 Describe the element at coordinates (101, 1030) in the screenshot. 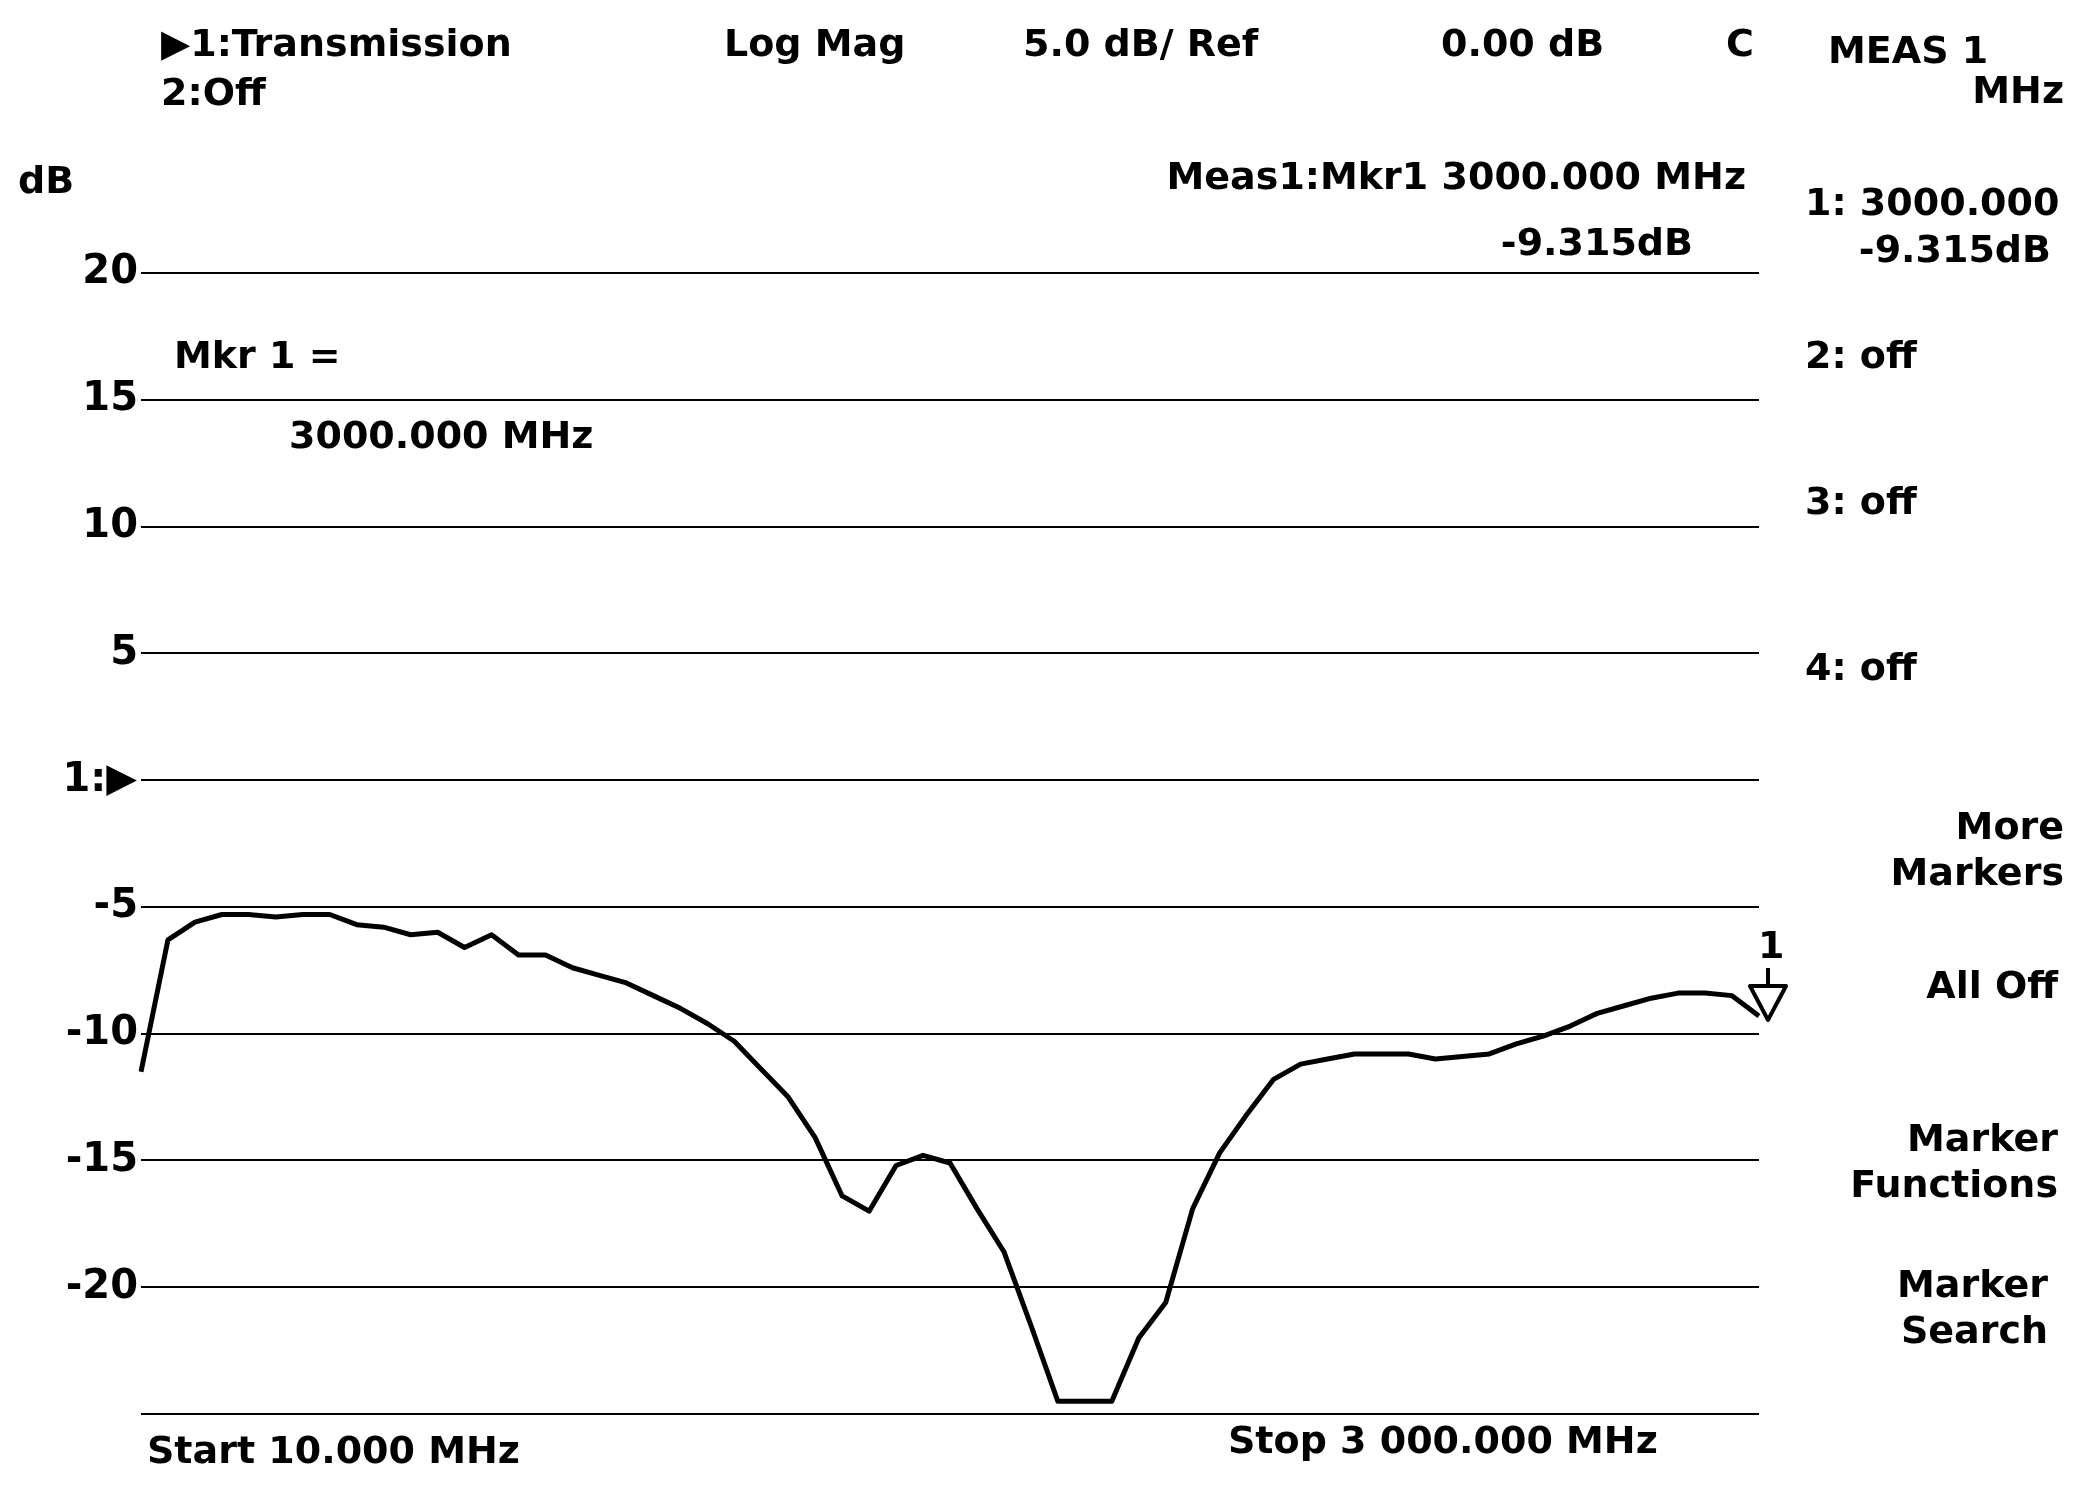

I see `y-tick-label: -10` at that location.